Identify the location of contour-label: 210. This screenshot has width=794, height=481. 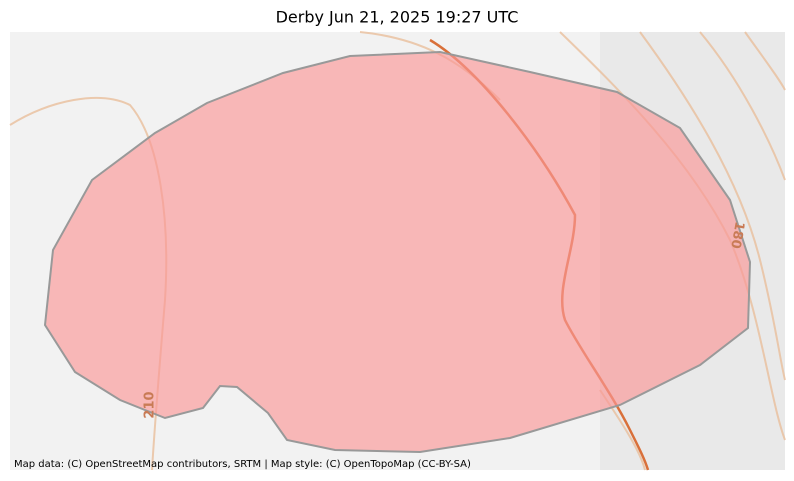
(150, 404).